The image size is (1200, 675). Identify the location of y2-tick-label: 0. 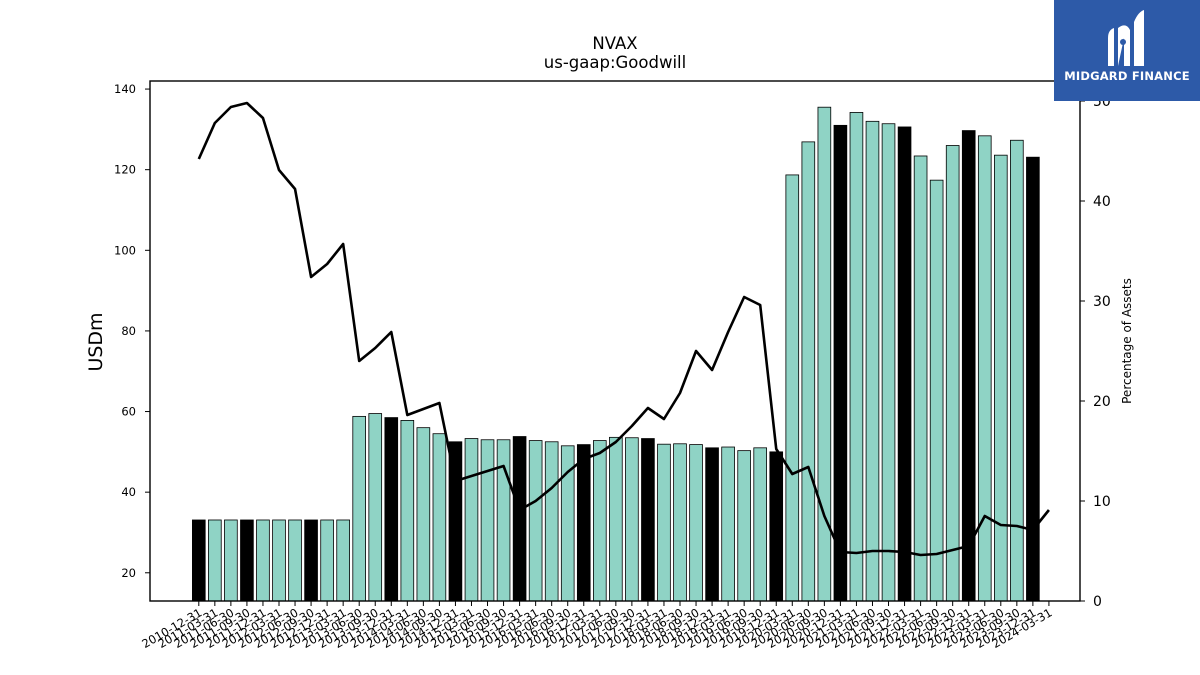
(1097, 602).